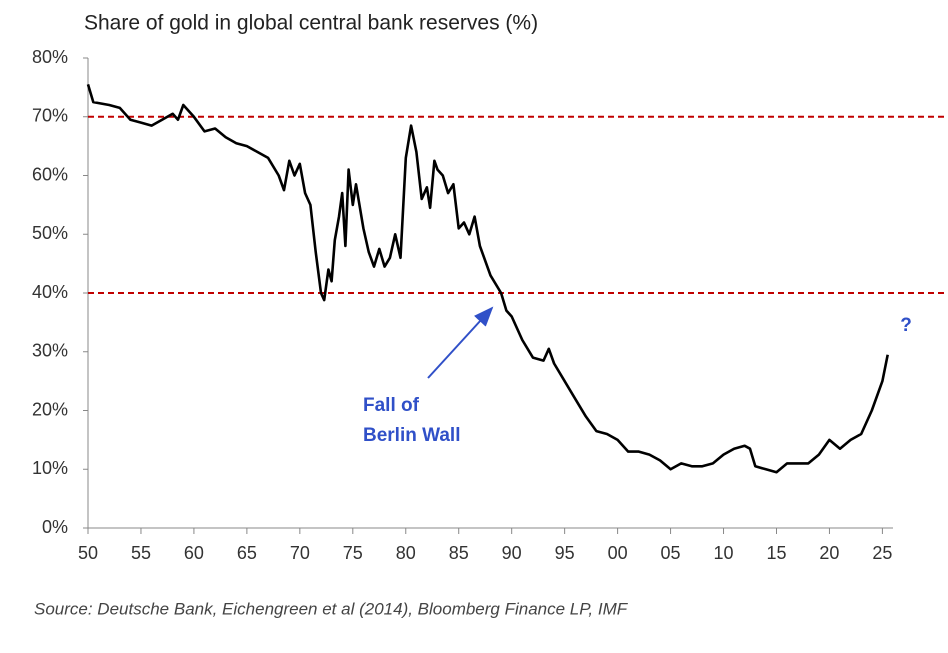  Describe the element at coordinates (50, 57) in the screenshot. I see `y-tick-label: 80%` at that location.